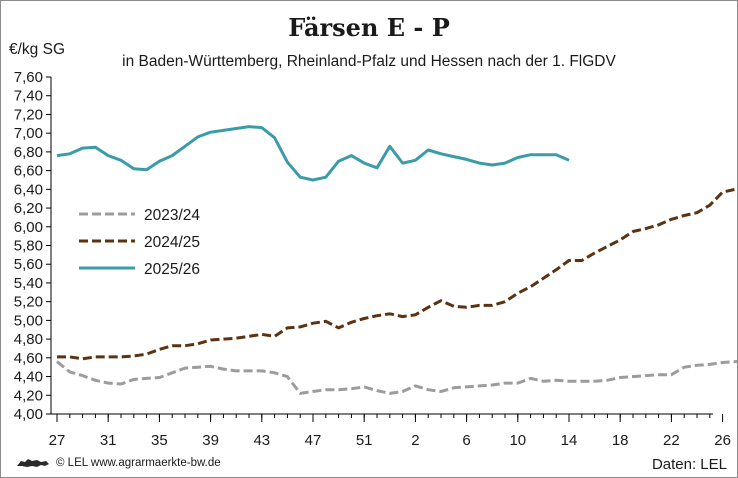  What do you see at coordinates (172, 215) in the screenshot?
I see `legend-label: 2023/24` at bounding box center [172, 215].